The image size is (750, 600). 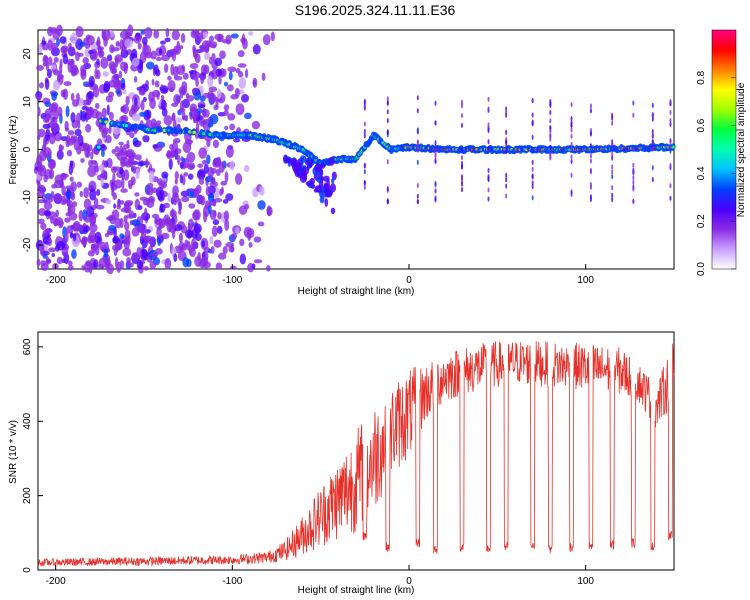 What do you see at coordinates (13, 452) in the screenshot?
I see `snr-y-axis-title: SNR (10 * v/v)` at bounding box center [13, 452].